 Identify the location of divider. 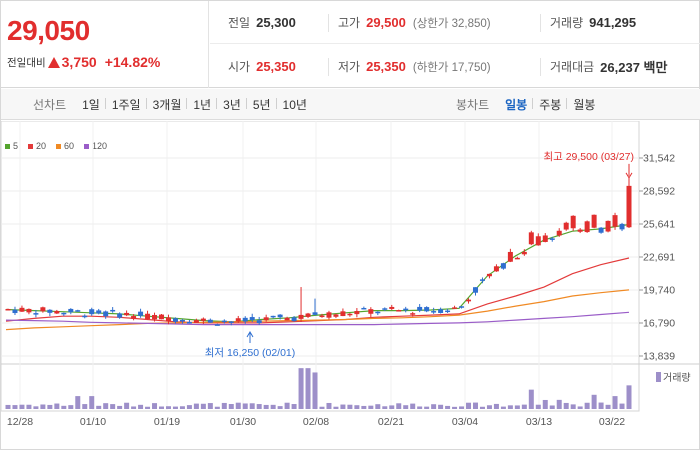
(540, 67).